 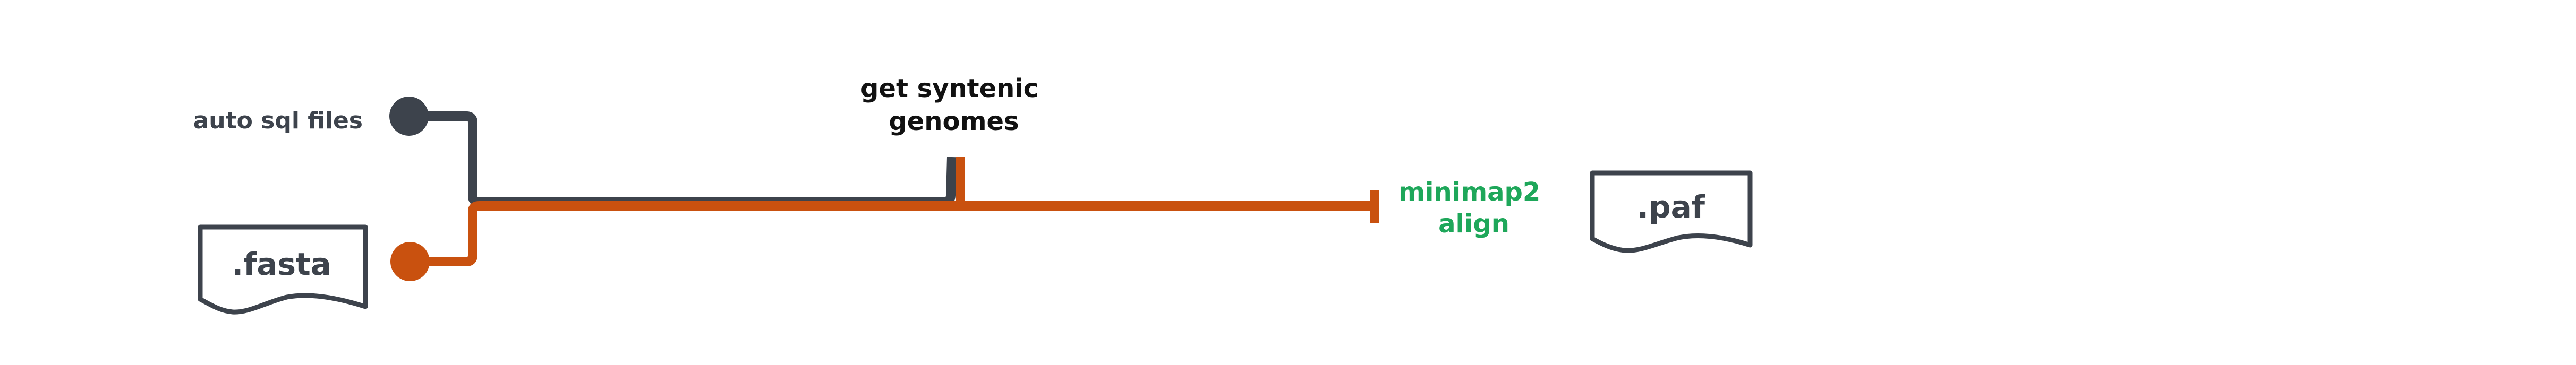 What do you see at coordinates (278, 121) in the screenshot?
I see `input-label-auto-sql-files: auto sql files` at bounding box center [278, 121].